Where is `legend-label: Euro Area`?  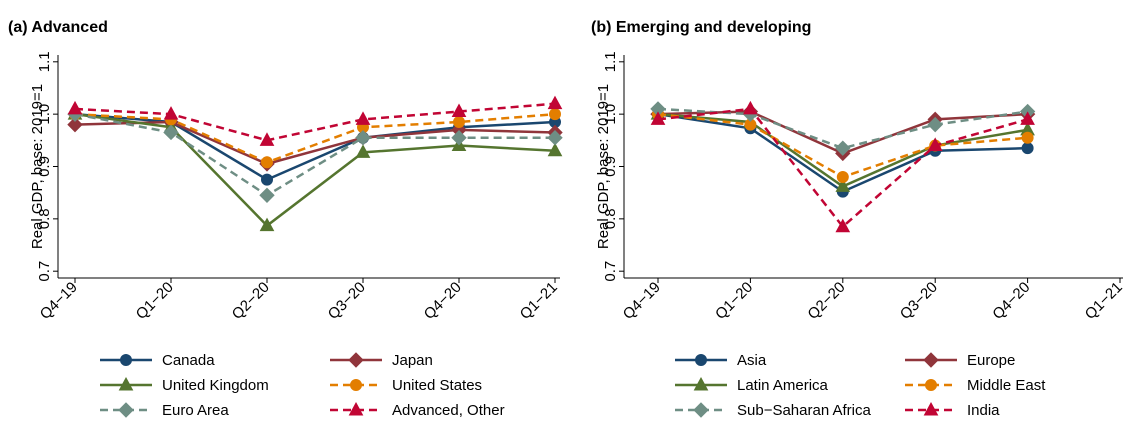 legend-label: Euro Area is located at coordinates (195, 410).